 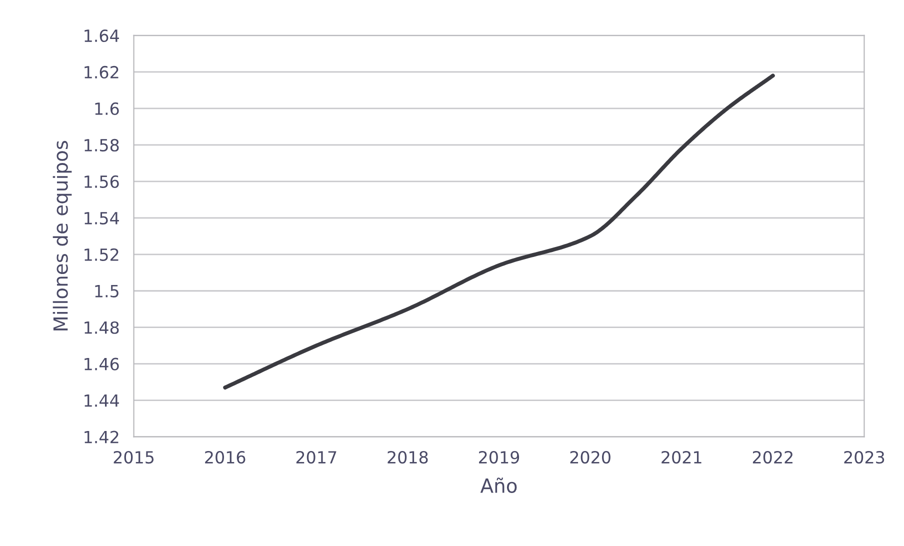 I want to click on y-tick-label: 1.62, so click(x=101, y=72).